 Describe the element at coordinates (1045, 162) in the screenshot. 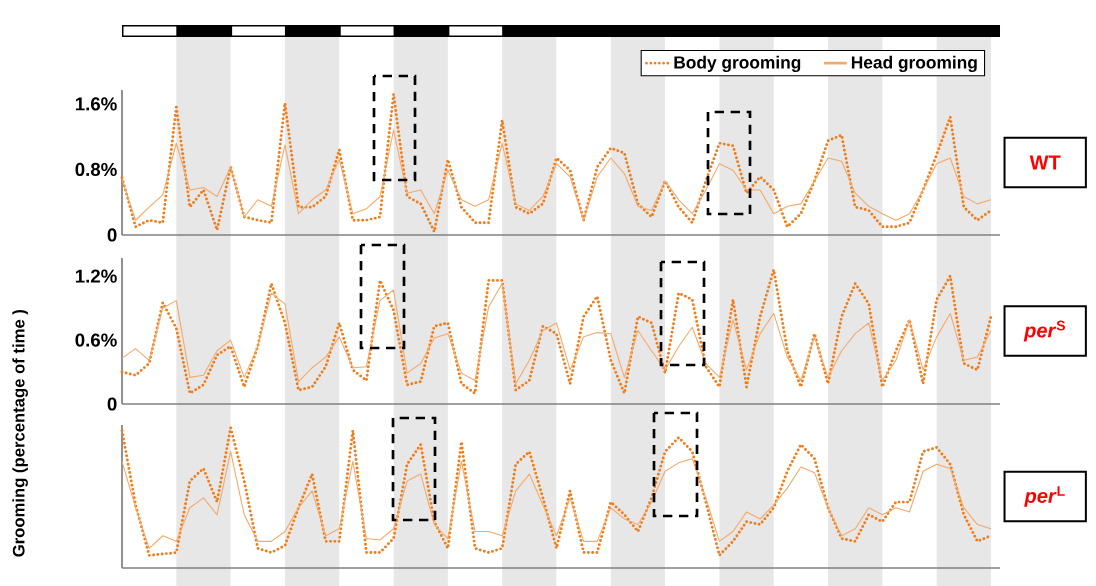

I see `text: WT` at that location.